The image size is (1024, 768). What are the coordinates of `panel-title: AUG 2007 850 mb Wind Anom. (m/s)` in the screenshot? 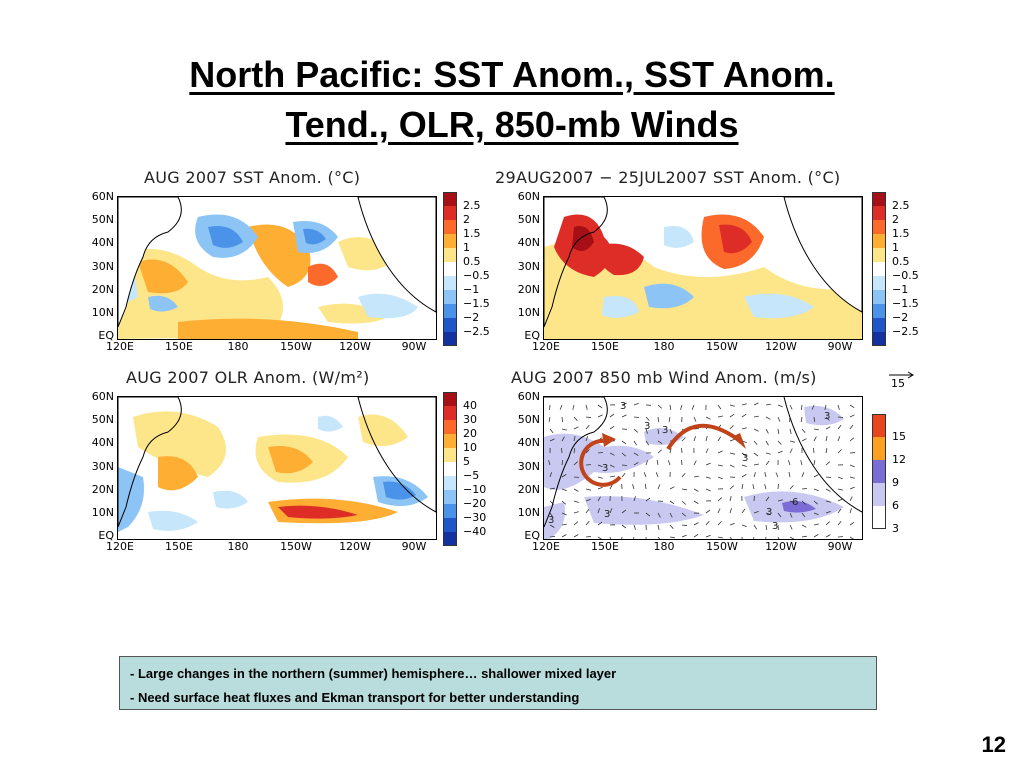 It's located at (664, 377).